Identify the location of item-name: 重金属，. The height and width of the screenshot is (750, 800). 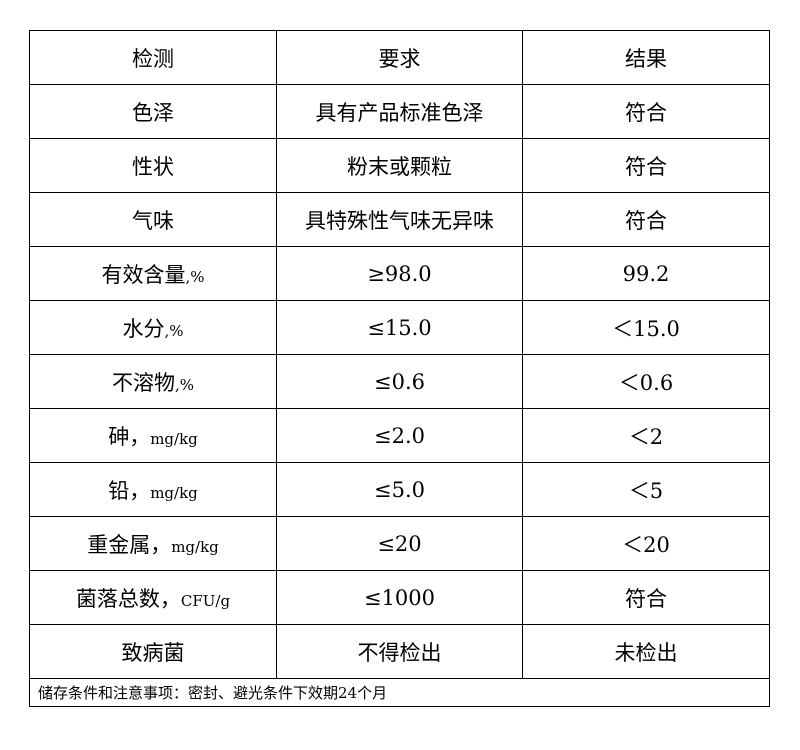
(129, 544).